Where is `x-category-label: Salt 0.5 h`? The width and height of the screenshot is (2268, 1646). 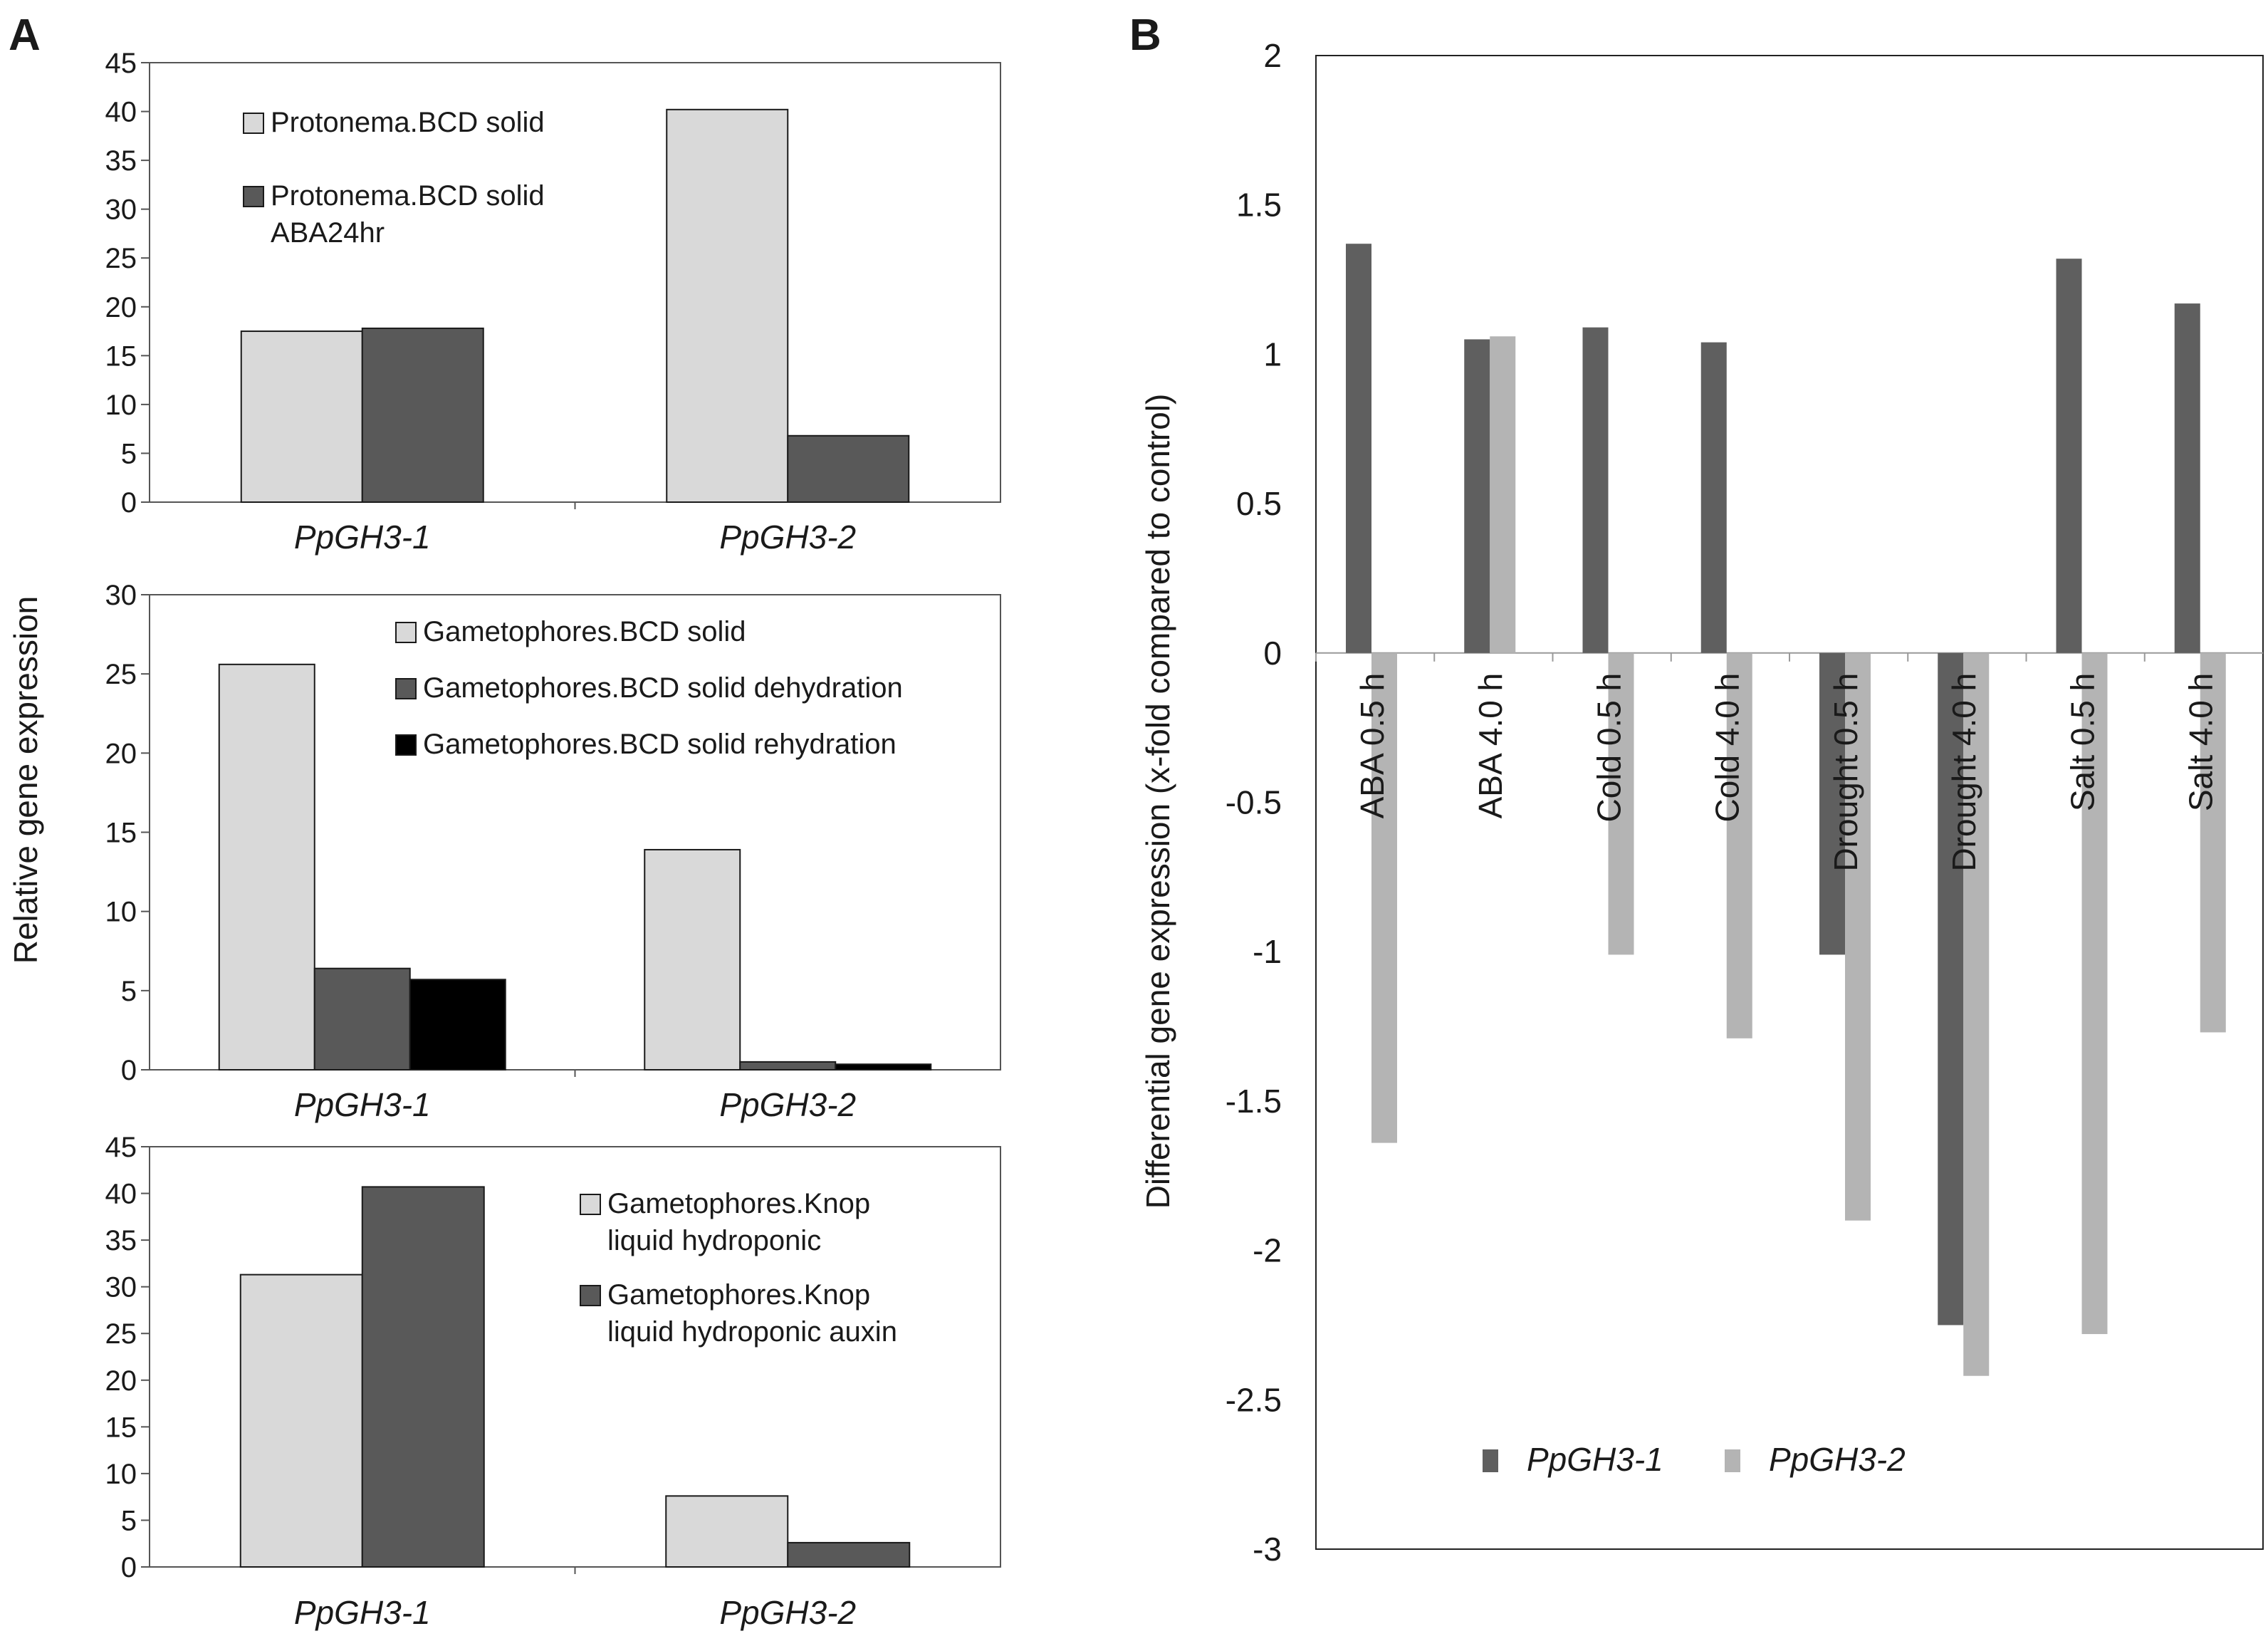
x-category-label: Salt 0.5 h is located at coordinates (2082, 742).